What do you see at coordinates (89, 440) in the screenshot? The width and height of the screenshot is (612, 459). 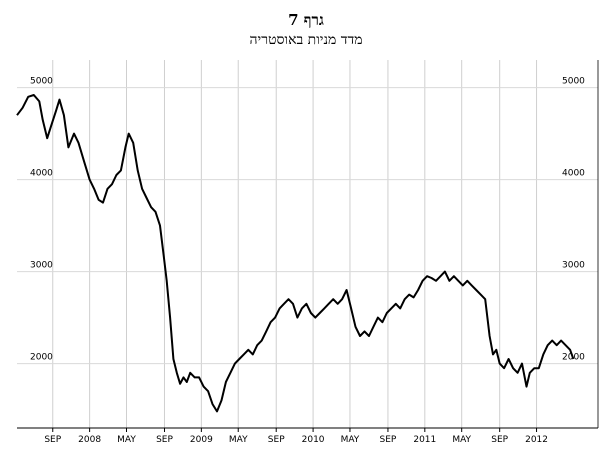 I see `x-tick-label: 2008` at bounding box center [89, 440].